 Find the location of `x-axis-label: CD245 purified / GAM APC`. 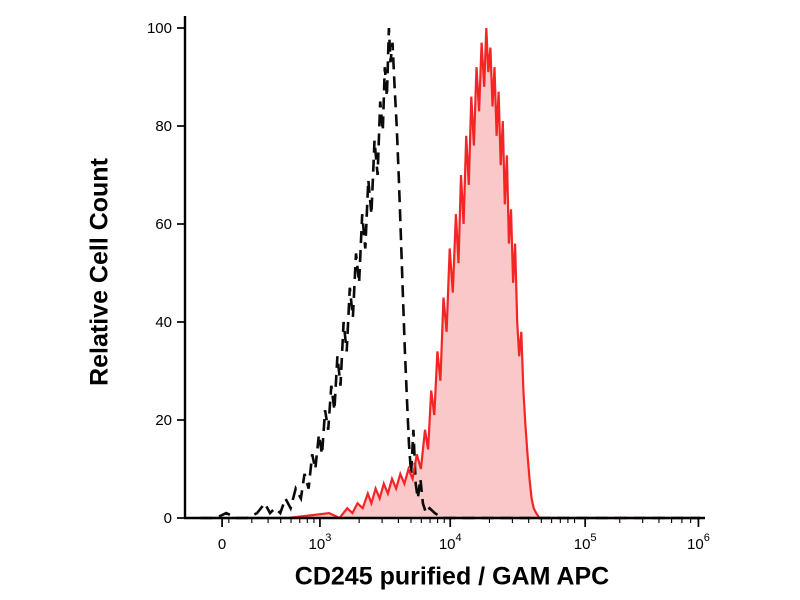

x-axis-label: CD245 purified / GAM APC is located at coordinates (452, 576).